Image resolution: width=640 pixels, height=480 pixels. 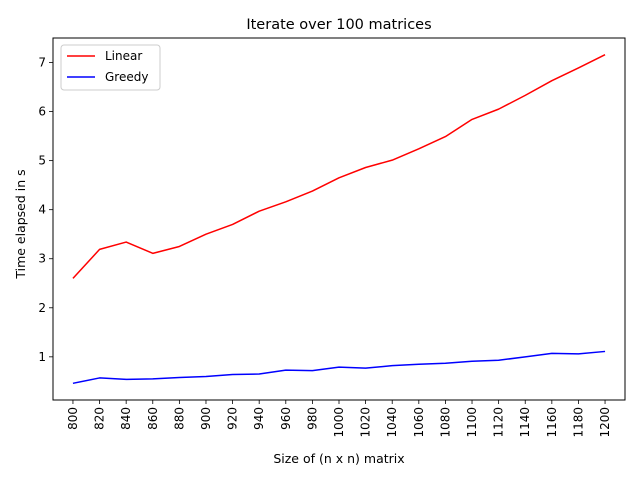 What do you see at coordinates (499, 422) in the screenshot?
I see `x-tick-label: 1120` at bounding box center [499, 422].